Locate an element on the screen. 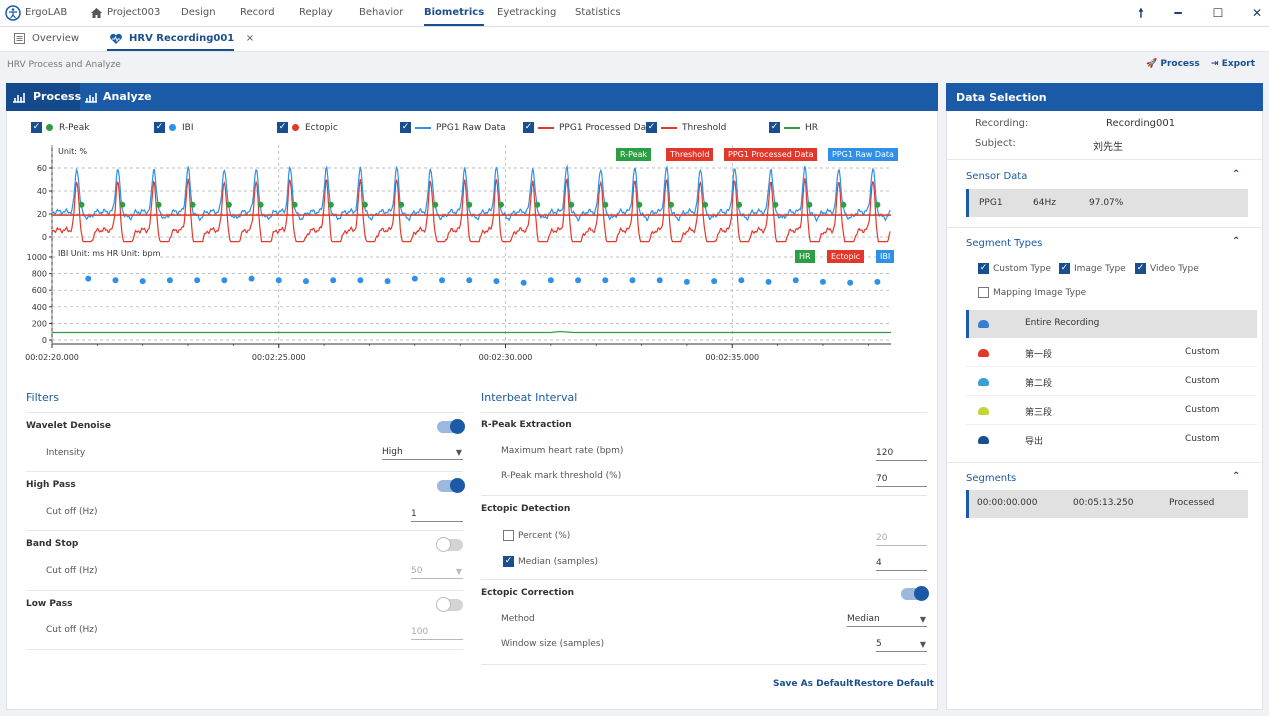 Image resolution: width=1269 pixels, height=716 pixels. median-input: 4 is located at coordinates (901, 564).